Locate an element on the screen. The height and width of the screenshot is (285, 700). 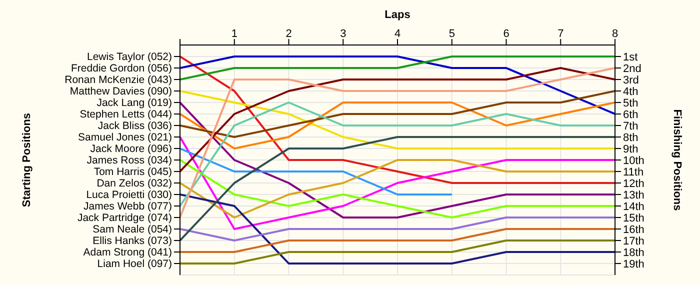
x-tick-label: 2 is located at coordinates (289, 34).